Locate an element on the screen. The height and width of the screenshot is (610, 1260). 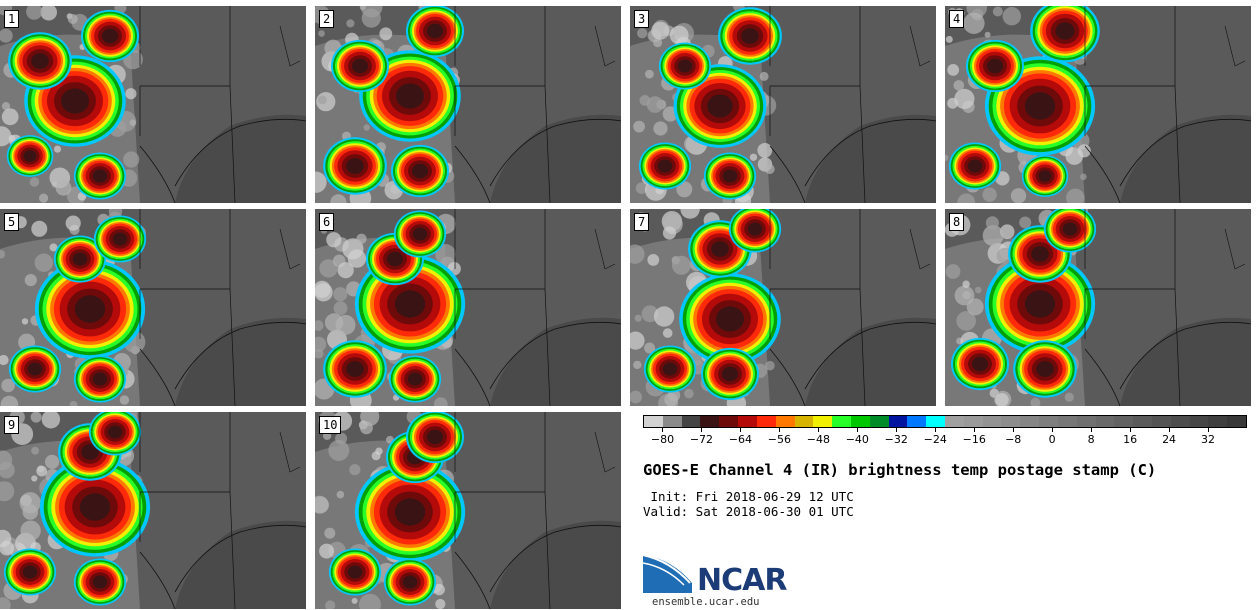
panel-number: 5 is located at coordinates (12, 222).